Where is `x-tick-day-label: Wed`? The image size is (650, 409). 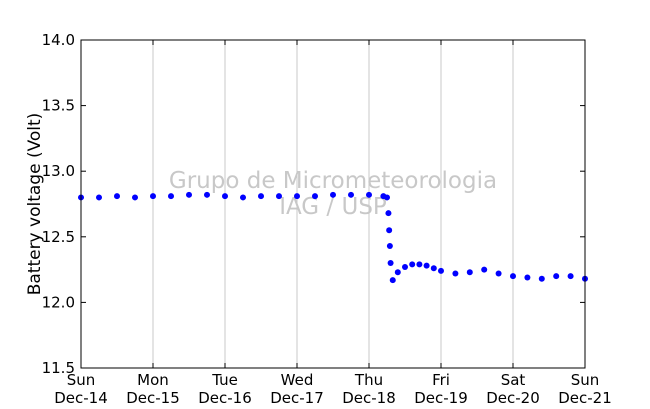 x-tick-day-label: Wed is located at coordinates (297, 380).